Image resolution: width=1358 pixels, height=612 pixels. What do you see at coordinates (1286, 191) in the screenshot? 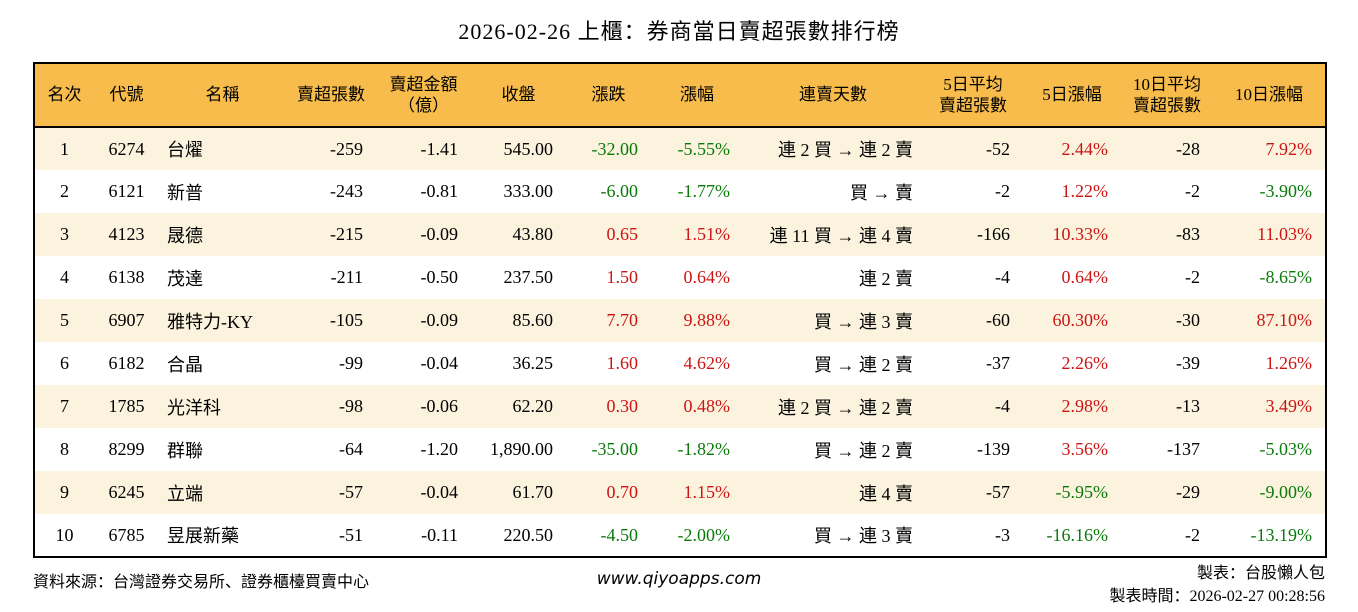
I see `pct10-cell: -3.90%` at bounding box center [1286, 191].